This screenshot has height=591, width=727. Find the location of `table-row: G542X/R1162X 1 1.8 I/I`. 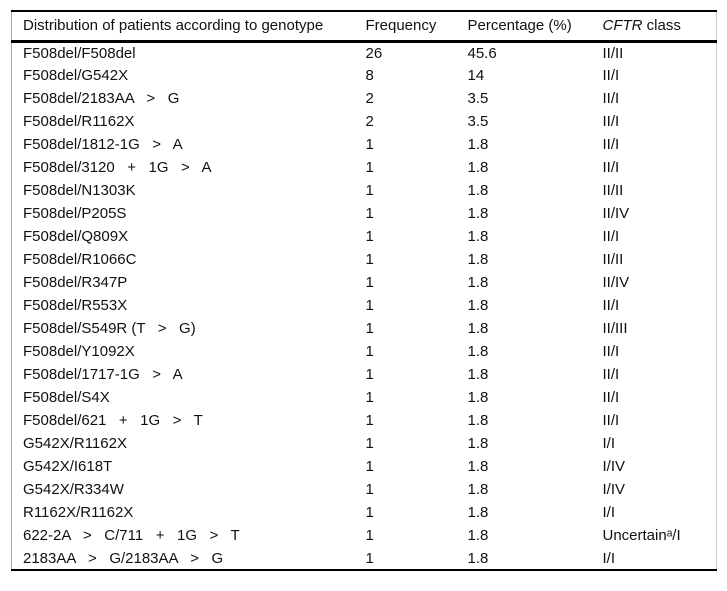

table-row: G542X/R1162X 1 1.8 I/I is located at coordinates (364, 443).